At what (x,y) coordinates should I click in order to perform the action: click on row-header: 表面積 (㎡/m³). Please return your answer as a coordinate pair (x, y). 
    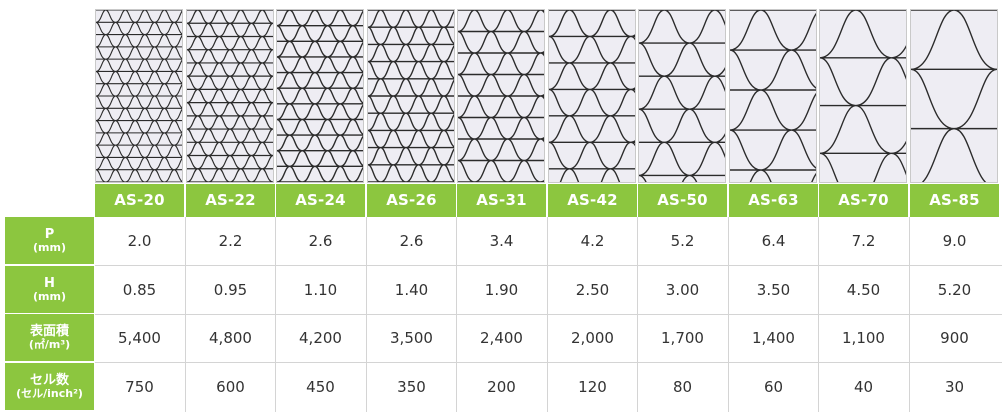
    Looking at the image, I should click on (49, 337).